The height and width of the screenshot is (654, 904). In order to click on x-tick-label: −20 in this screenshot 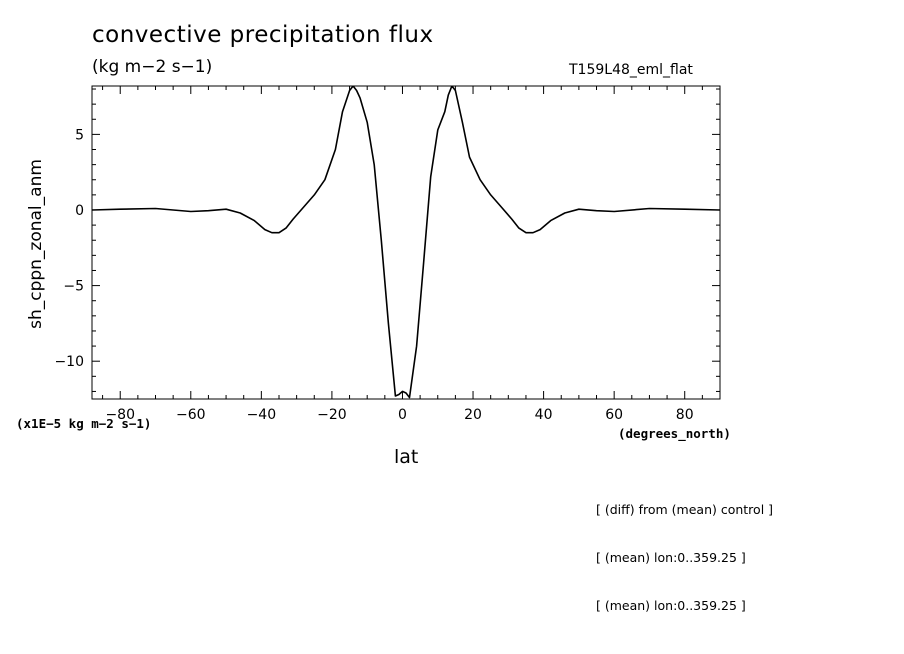, I will do `click(332, 415)`.